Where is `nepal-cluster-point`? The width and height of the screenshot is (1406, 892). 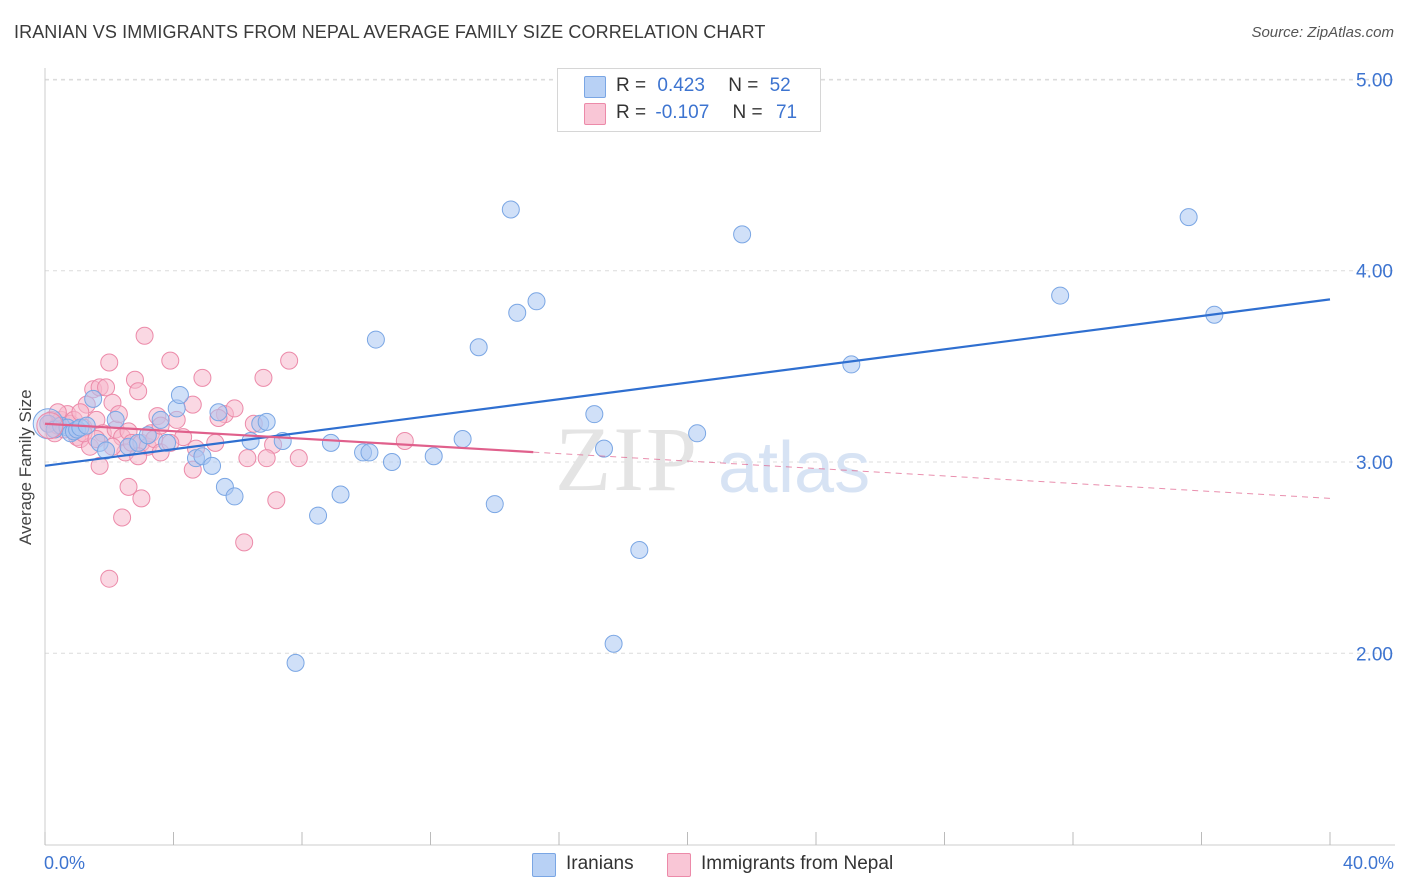
nepal-cluster-point is located at coordinates (50, 426).